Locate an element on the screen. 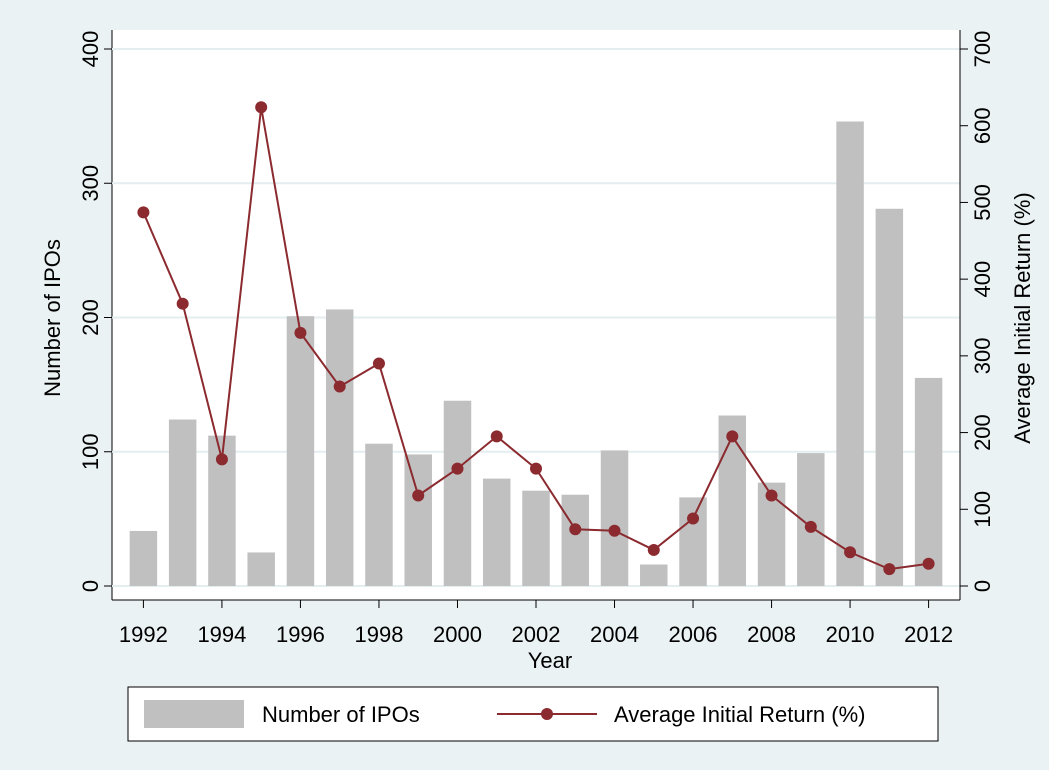  y2-tick-label: 500 is located at coordinates (982, 202).